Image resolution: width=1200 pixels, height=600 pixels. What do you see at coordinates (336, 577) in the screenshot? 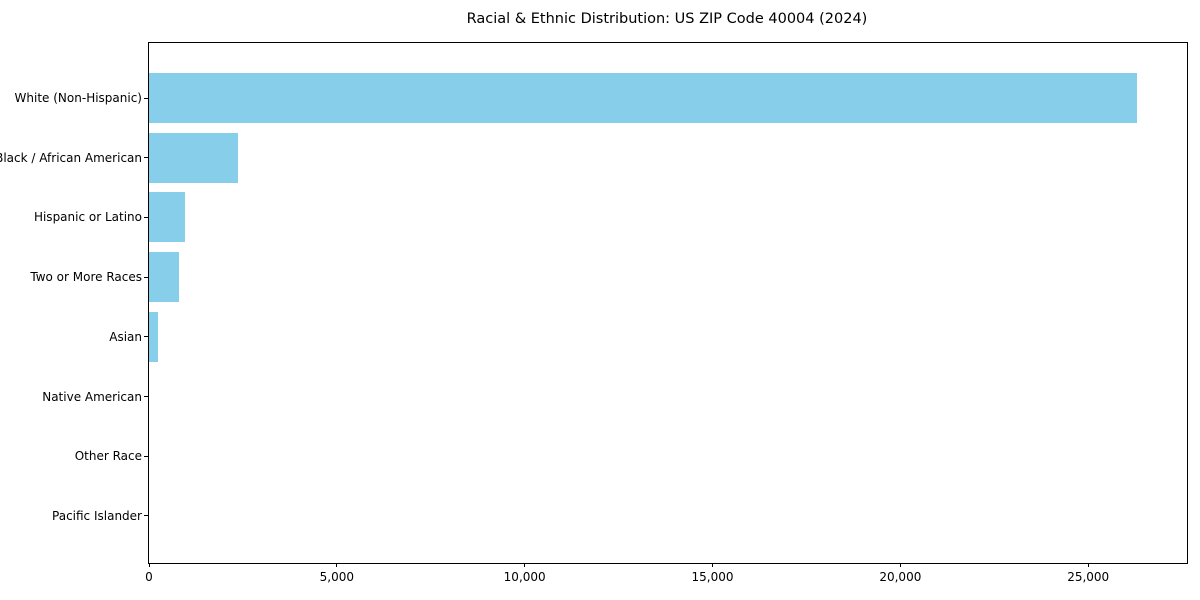
I see `x-tick-label: 5,000` at bounding box center [336, 577].